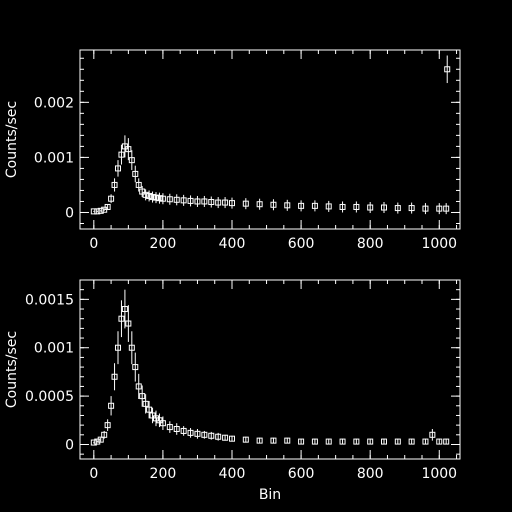 This screenshot has height=512, width=512. What do you see at coordinates (439, 244) in the screenshot?
I see `x-tick-label: 1000` at bounding box center [439, 244].